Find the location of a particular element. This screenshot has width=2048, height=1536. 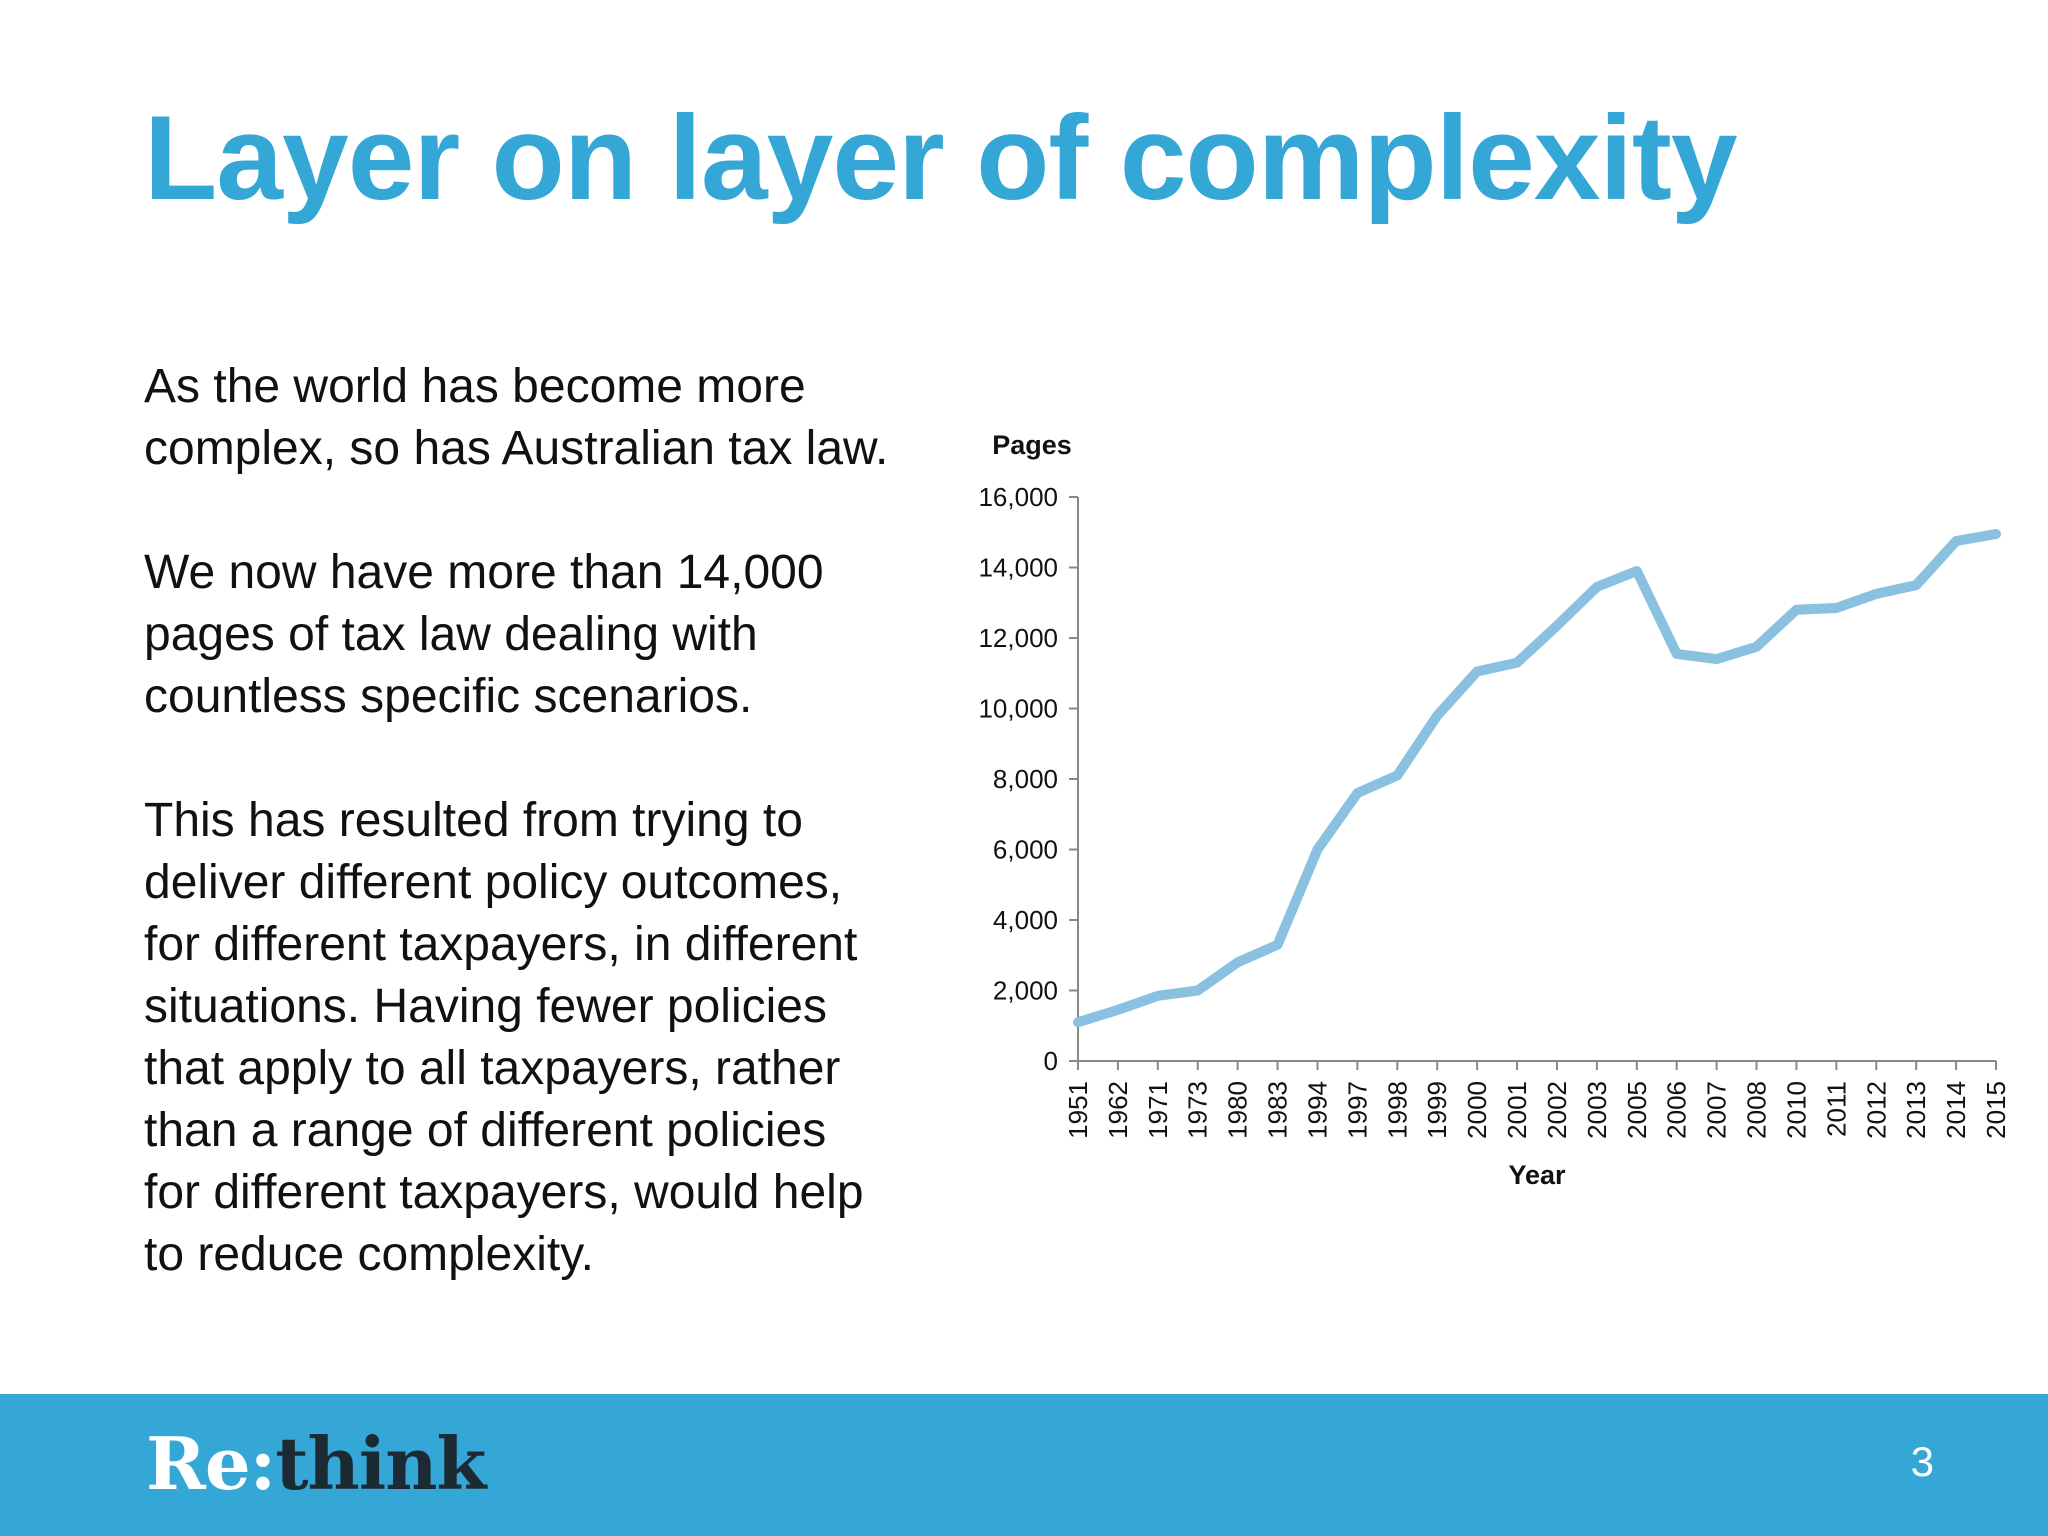

y-tick-label: 2,000 is located at coordinates (1025, 991).